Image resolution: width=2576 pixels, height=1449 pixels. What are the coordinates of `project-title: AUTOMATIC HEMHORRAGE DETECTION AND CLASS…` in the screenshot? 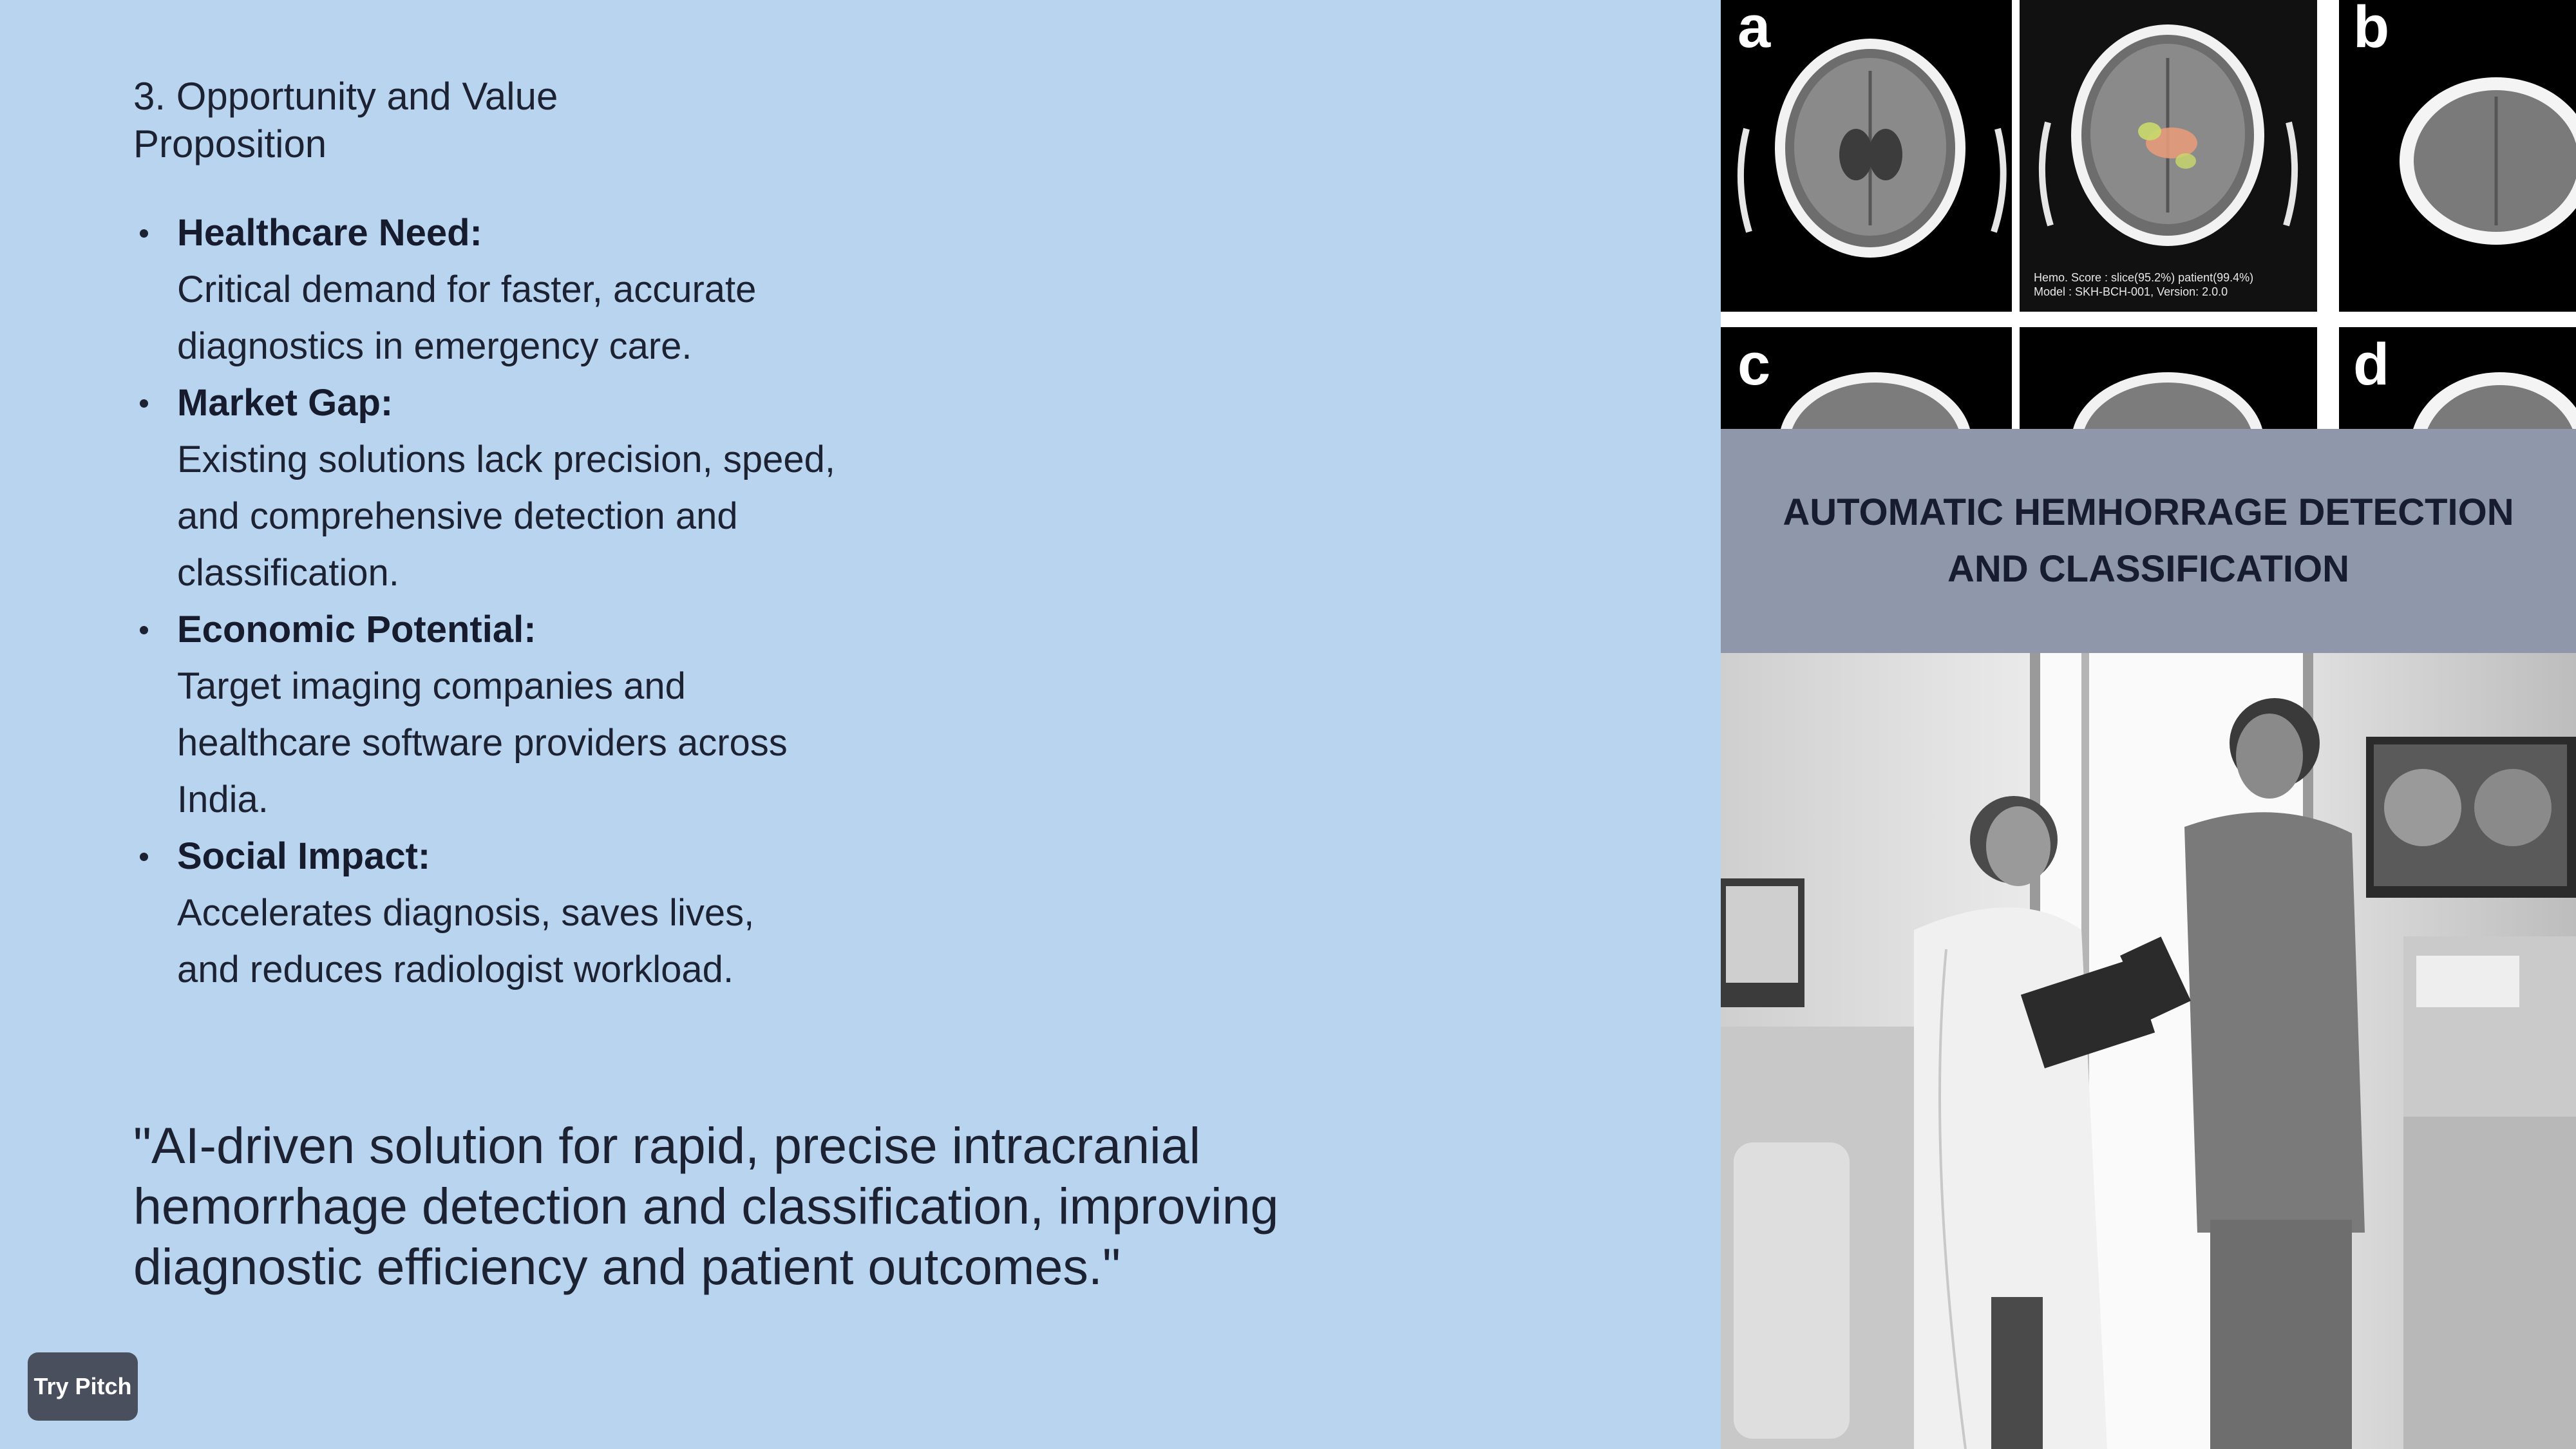 It's located at (2148, 540).